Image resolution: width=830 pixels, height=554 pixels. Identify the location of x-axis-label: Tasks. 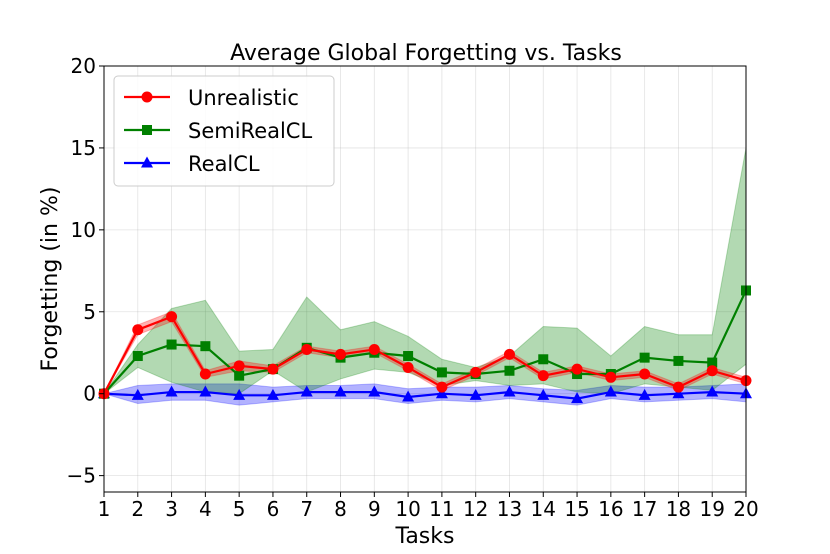
(425, 536).